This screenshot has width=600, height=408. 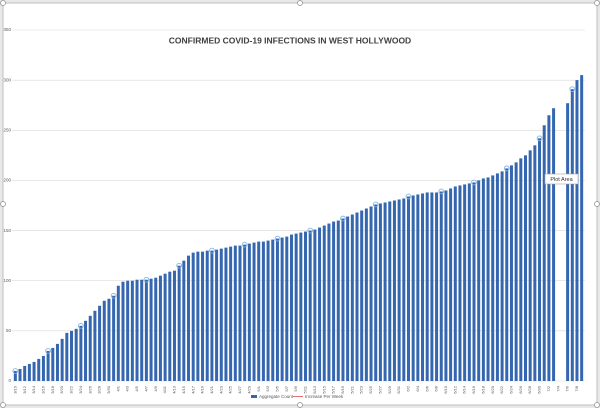 I want to click on x-tick-label: 5/27, so click(x=379, y=389).